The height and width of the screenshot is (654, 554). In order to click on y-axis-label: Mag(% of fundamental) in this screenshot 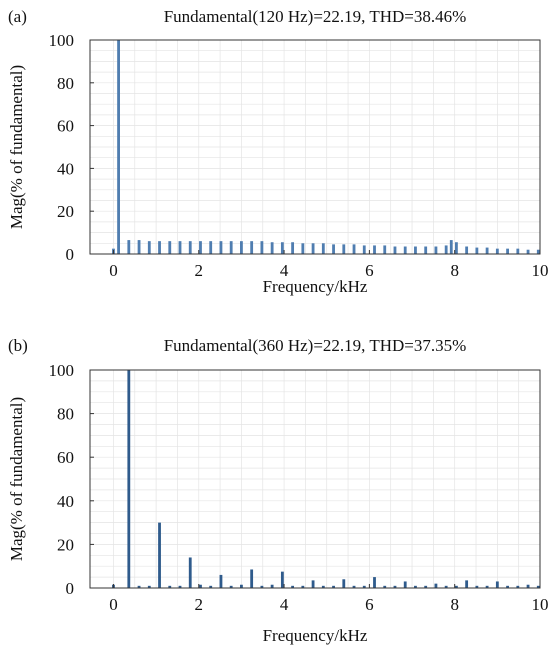, I will do `click(16, 479)`.